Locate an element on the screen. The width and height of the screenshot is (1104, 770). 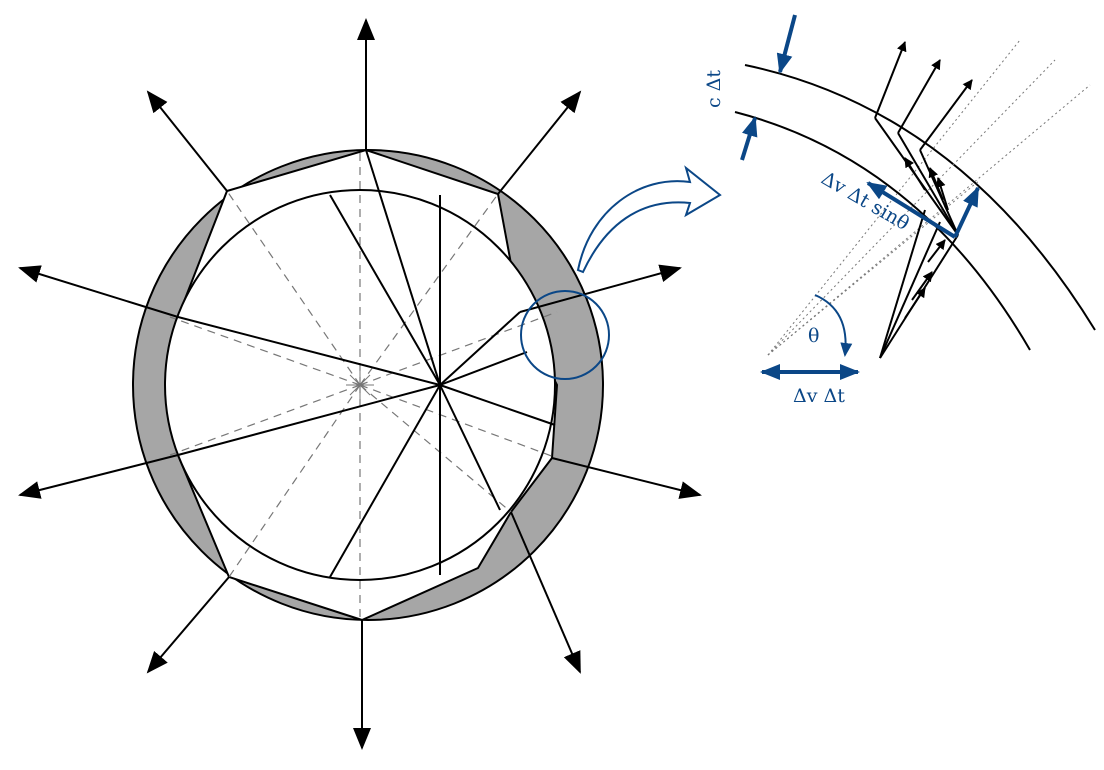
dotted-lines is located at coordinates (929, 197).